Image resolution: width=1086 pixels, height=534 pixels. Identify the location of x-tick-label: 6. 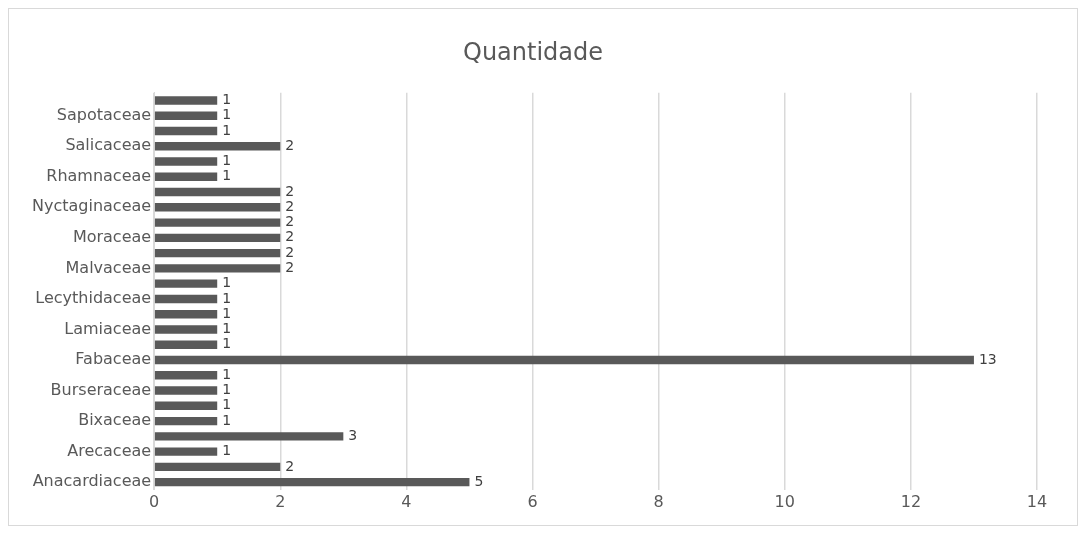
(532, 501).